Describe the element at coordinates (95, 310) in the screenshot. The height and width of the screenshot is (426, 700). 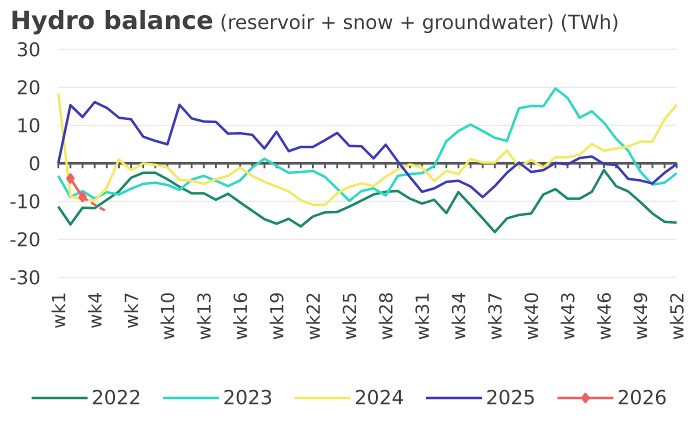
I see `x-tick-label: wk4` at that location.